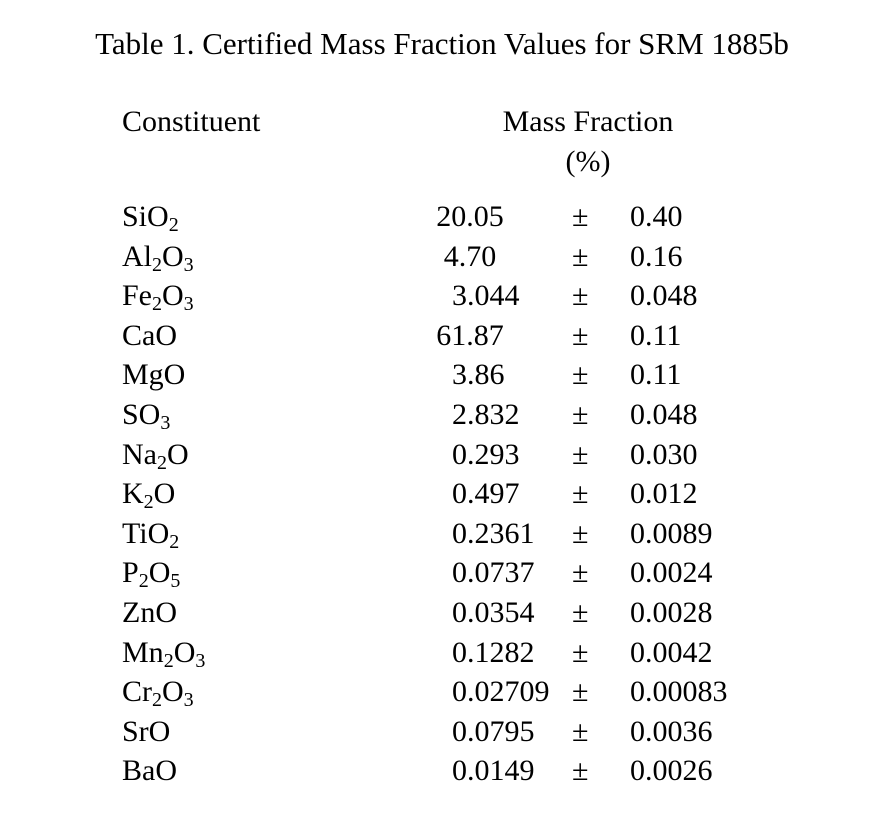 This screenshot has height=828, width=884. I want to click on constituent-name: MgO, so click(154, 375).